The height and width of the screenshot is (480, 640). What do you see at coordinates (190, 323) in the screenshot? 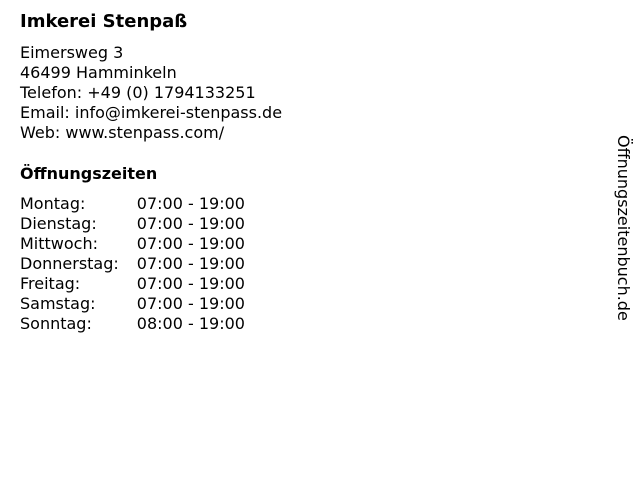
I see `time: 08:00 - 19:00` at bounding box center [190, 323].